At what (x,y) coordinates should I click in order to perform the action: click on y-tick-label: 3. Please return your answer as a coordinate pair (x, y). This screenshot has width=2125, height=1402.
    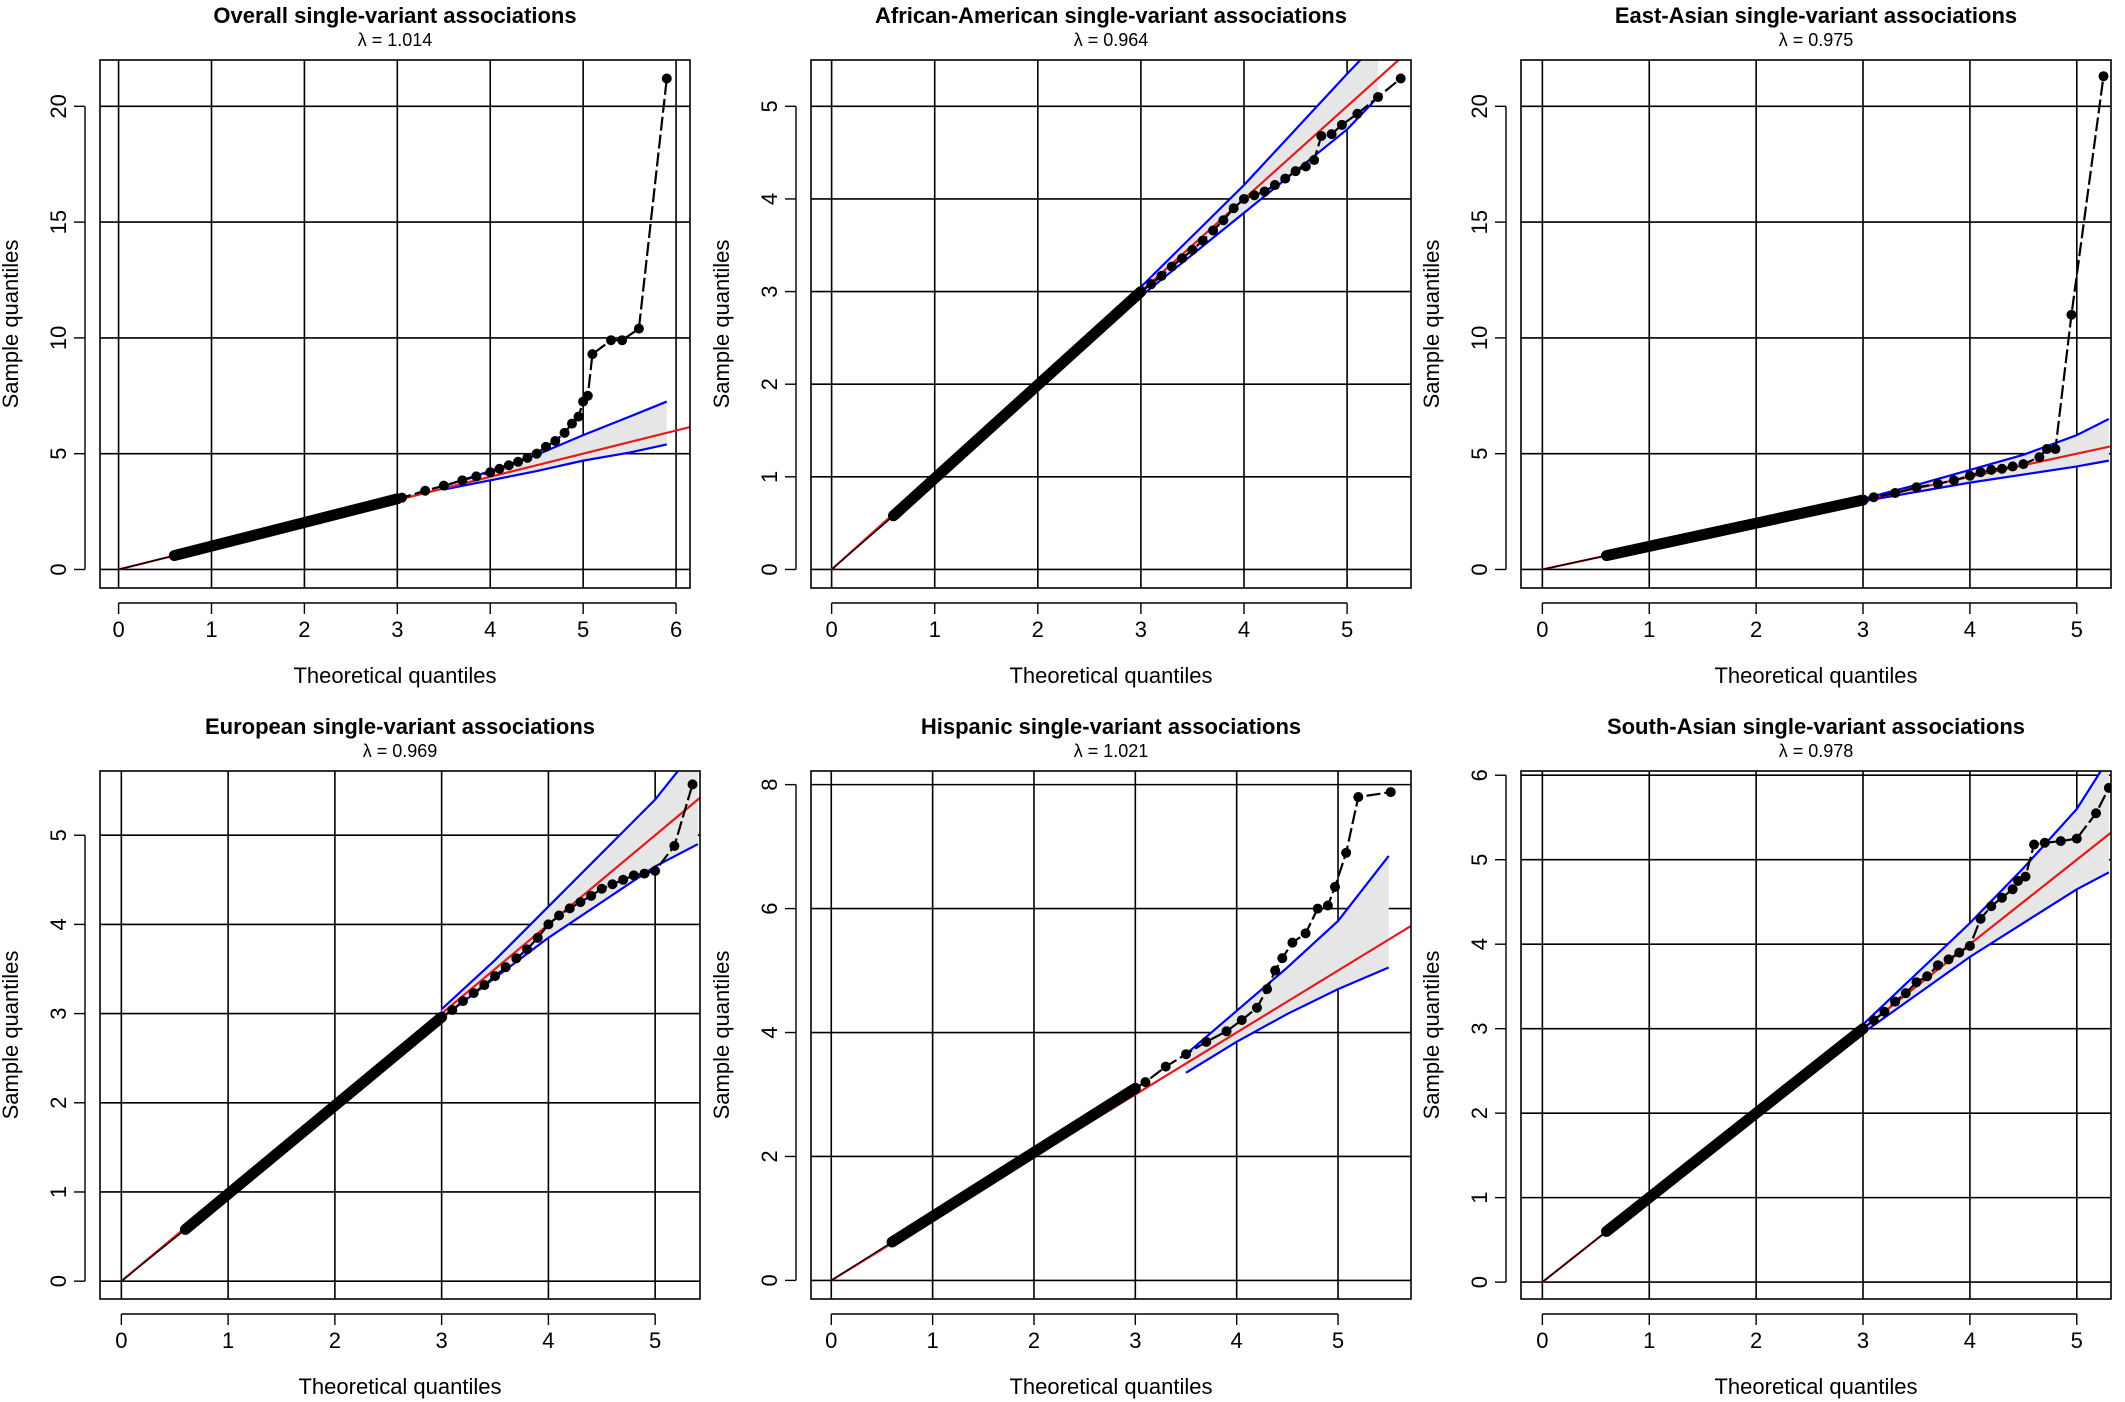
    Looking at the image, I should click on (769, 291).